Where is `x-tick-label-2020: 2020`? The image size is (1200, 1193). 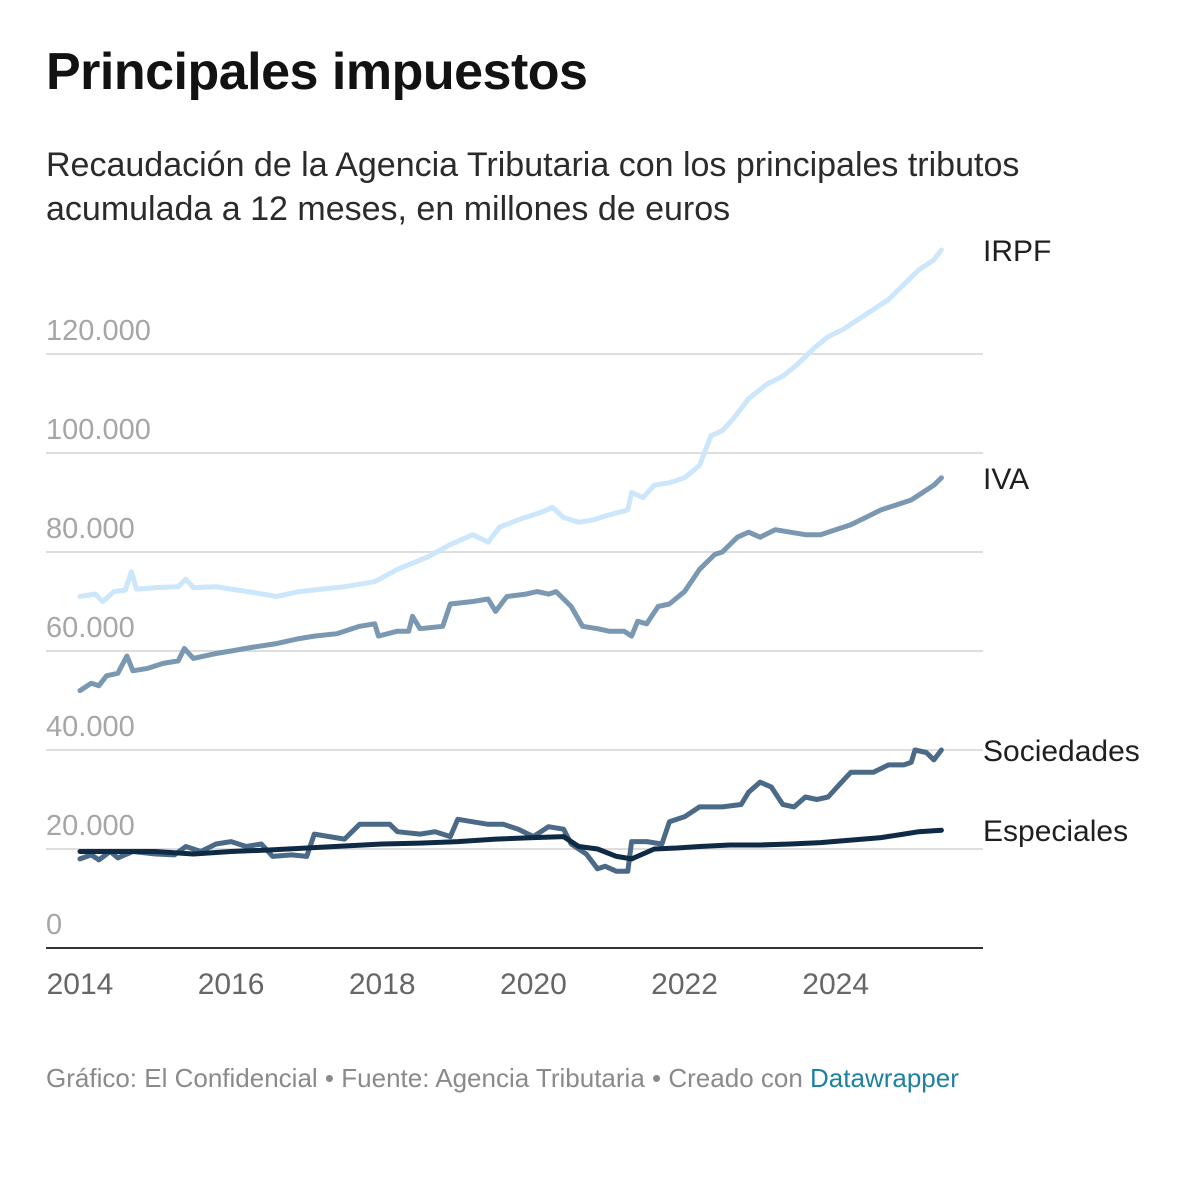 x-tick-label-2020: 2020 is located at coordinates (533, 984).